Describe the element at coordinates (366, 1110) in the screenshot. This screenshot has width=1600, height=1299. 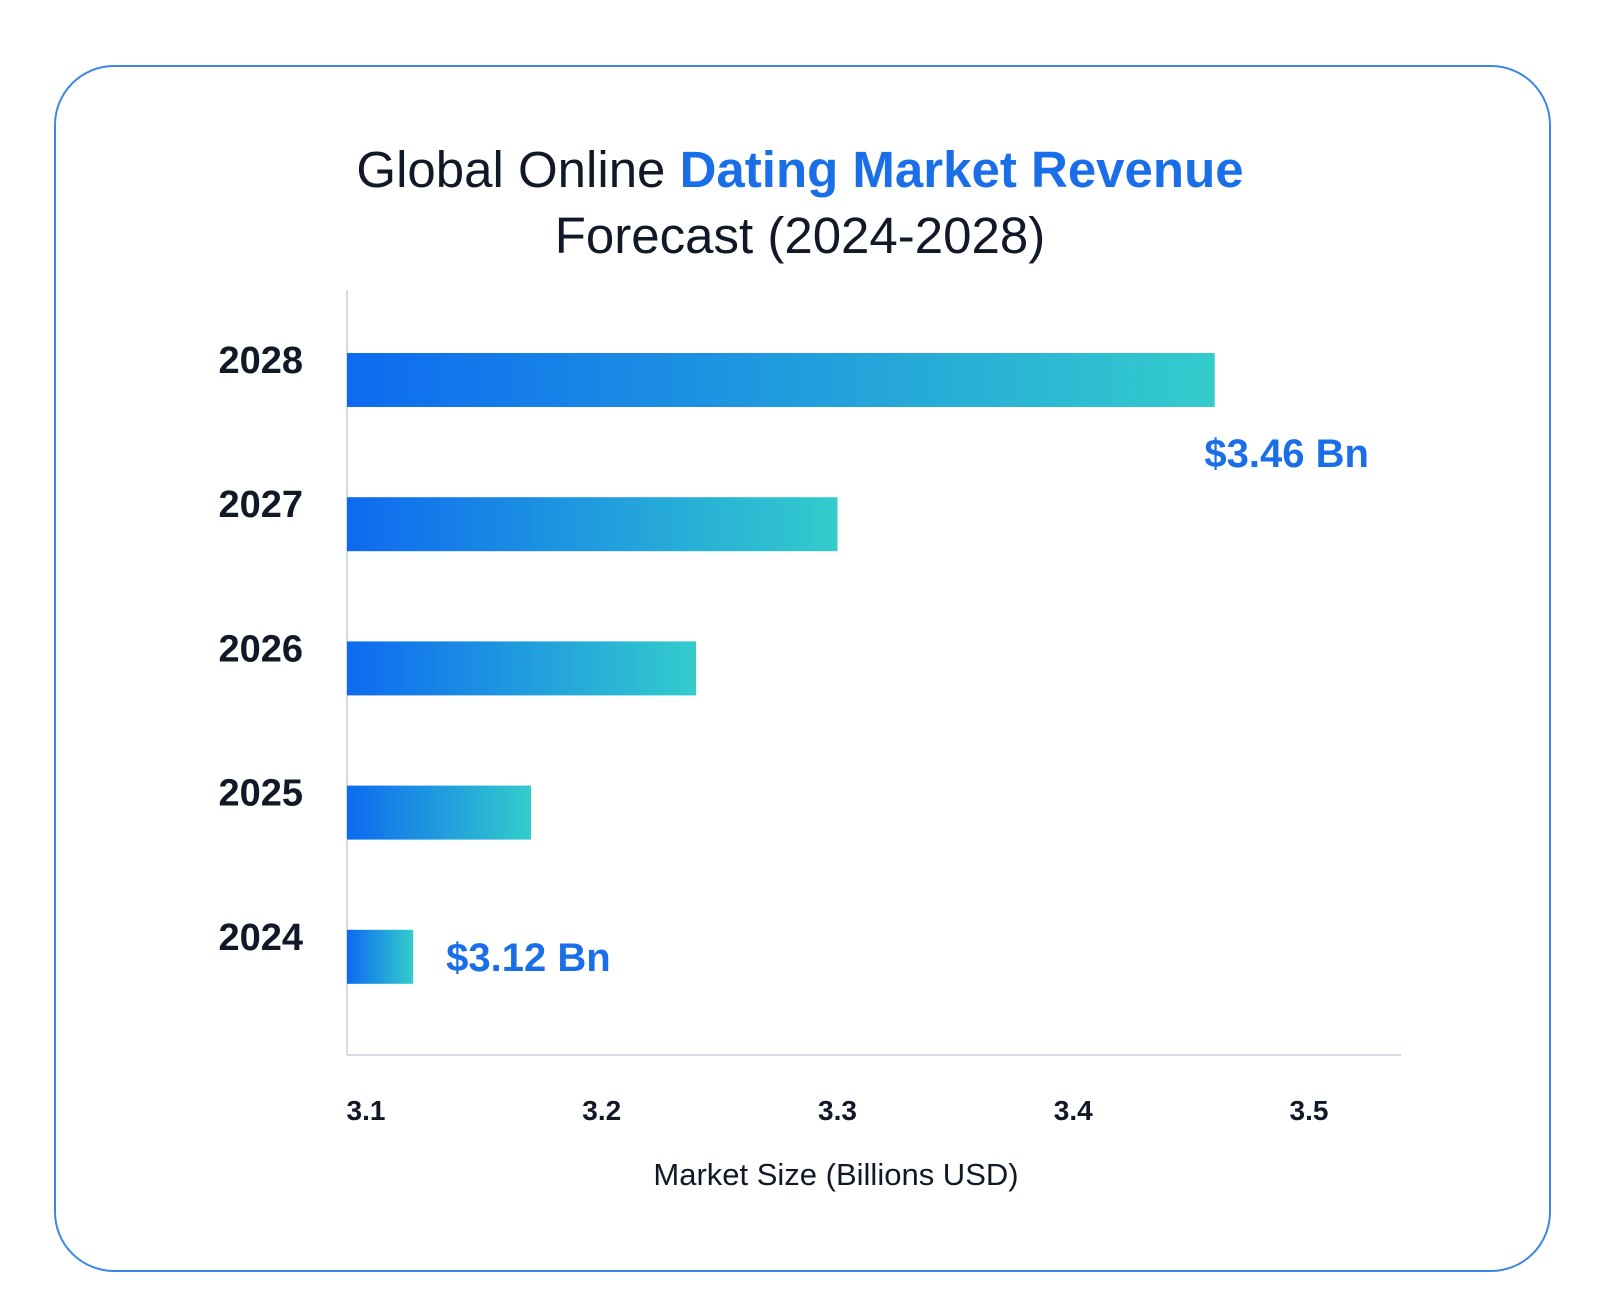
I see `x-tick-label: 3.1` at that location.